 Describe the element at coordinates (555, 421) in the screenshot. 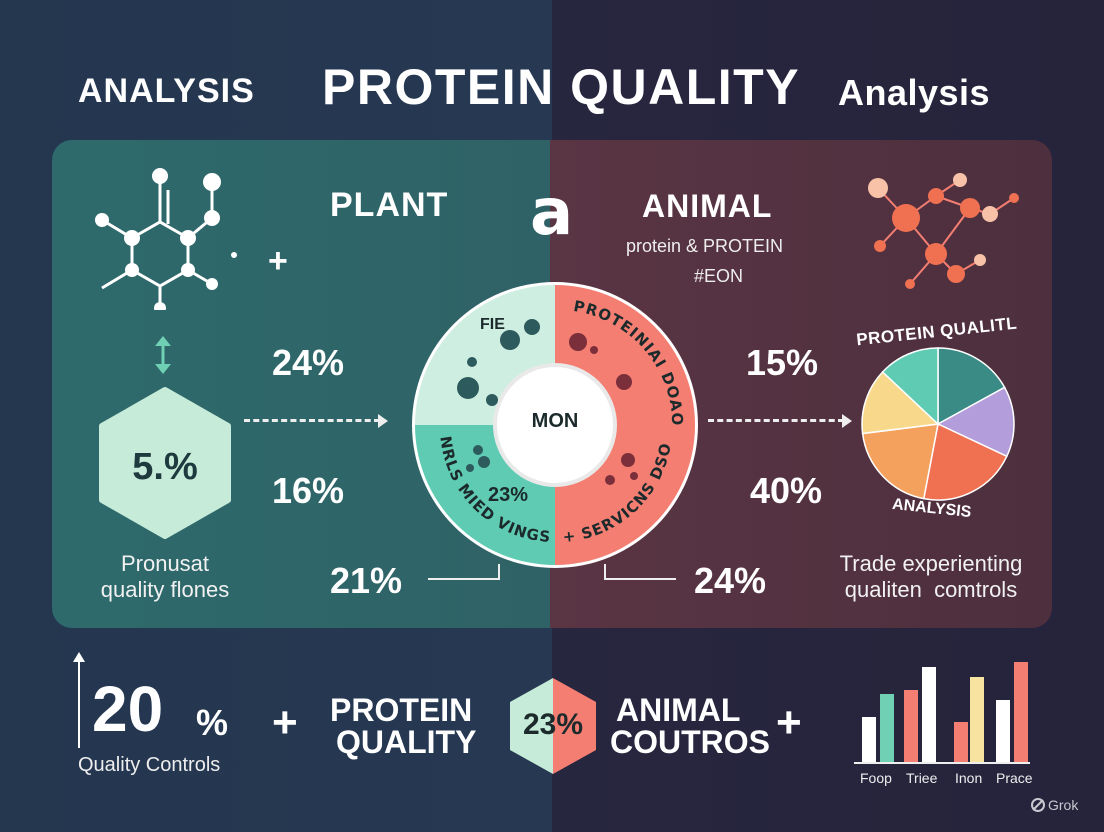

I see `ring-inner-label: MON` at that location.